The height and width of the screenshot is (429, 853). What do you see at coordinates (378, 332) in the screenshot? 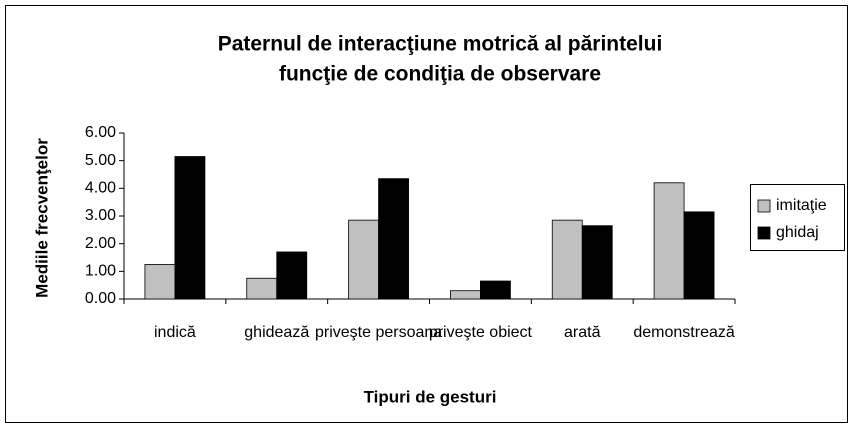
I see `x-tick-label: priveşte persoana` at bounding box center [378, 332].